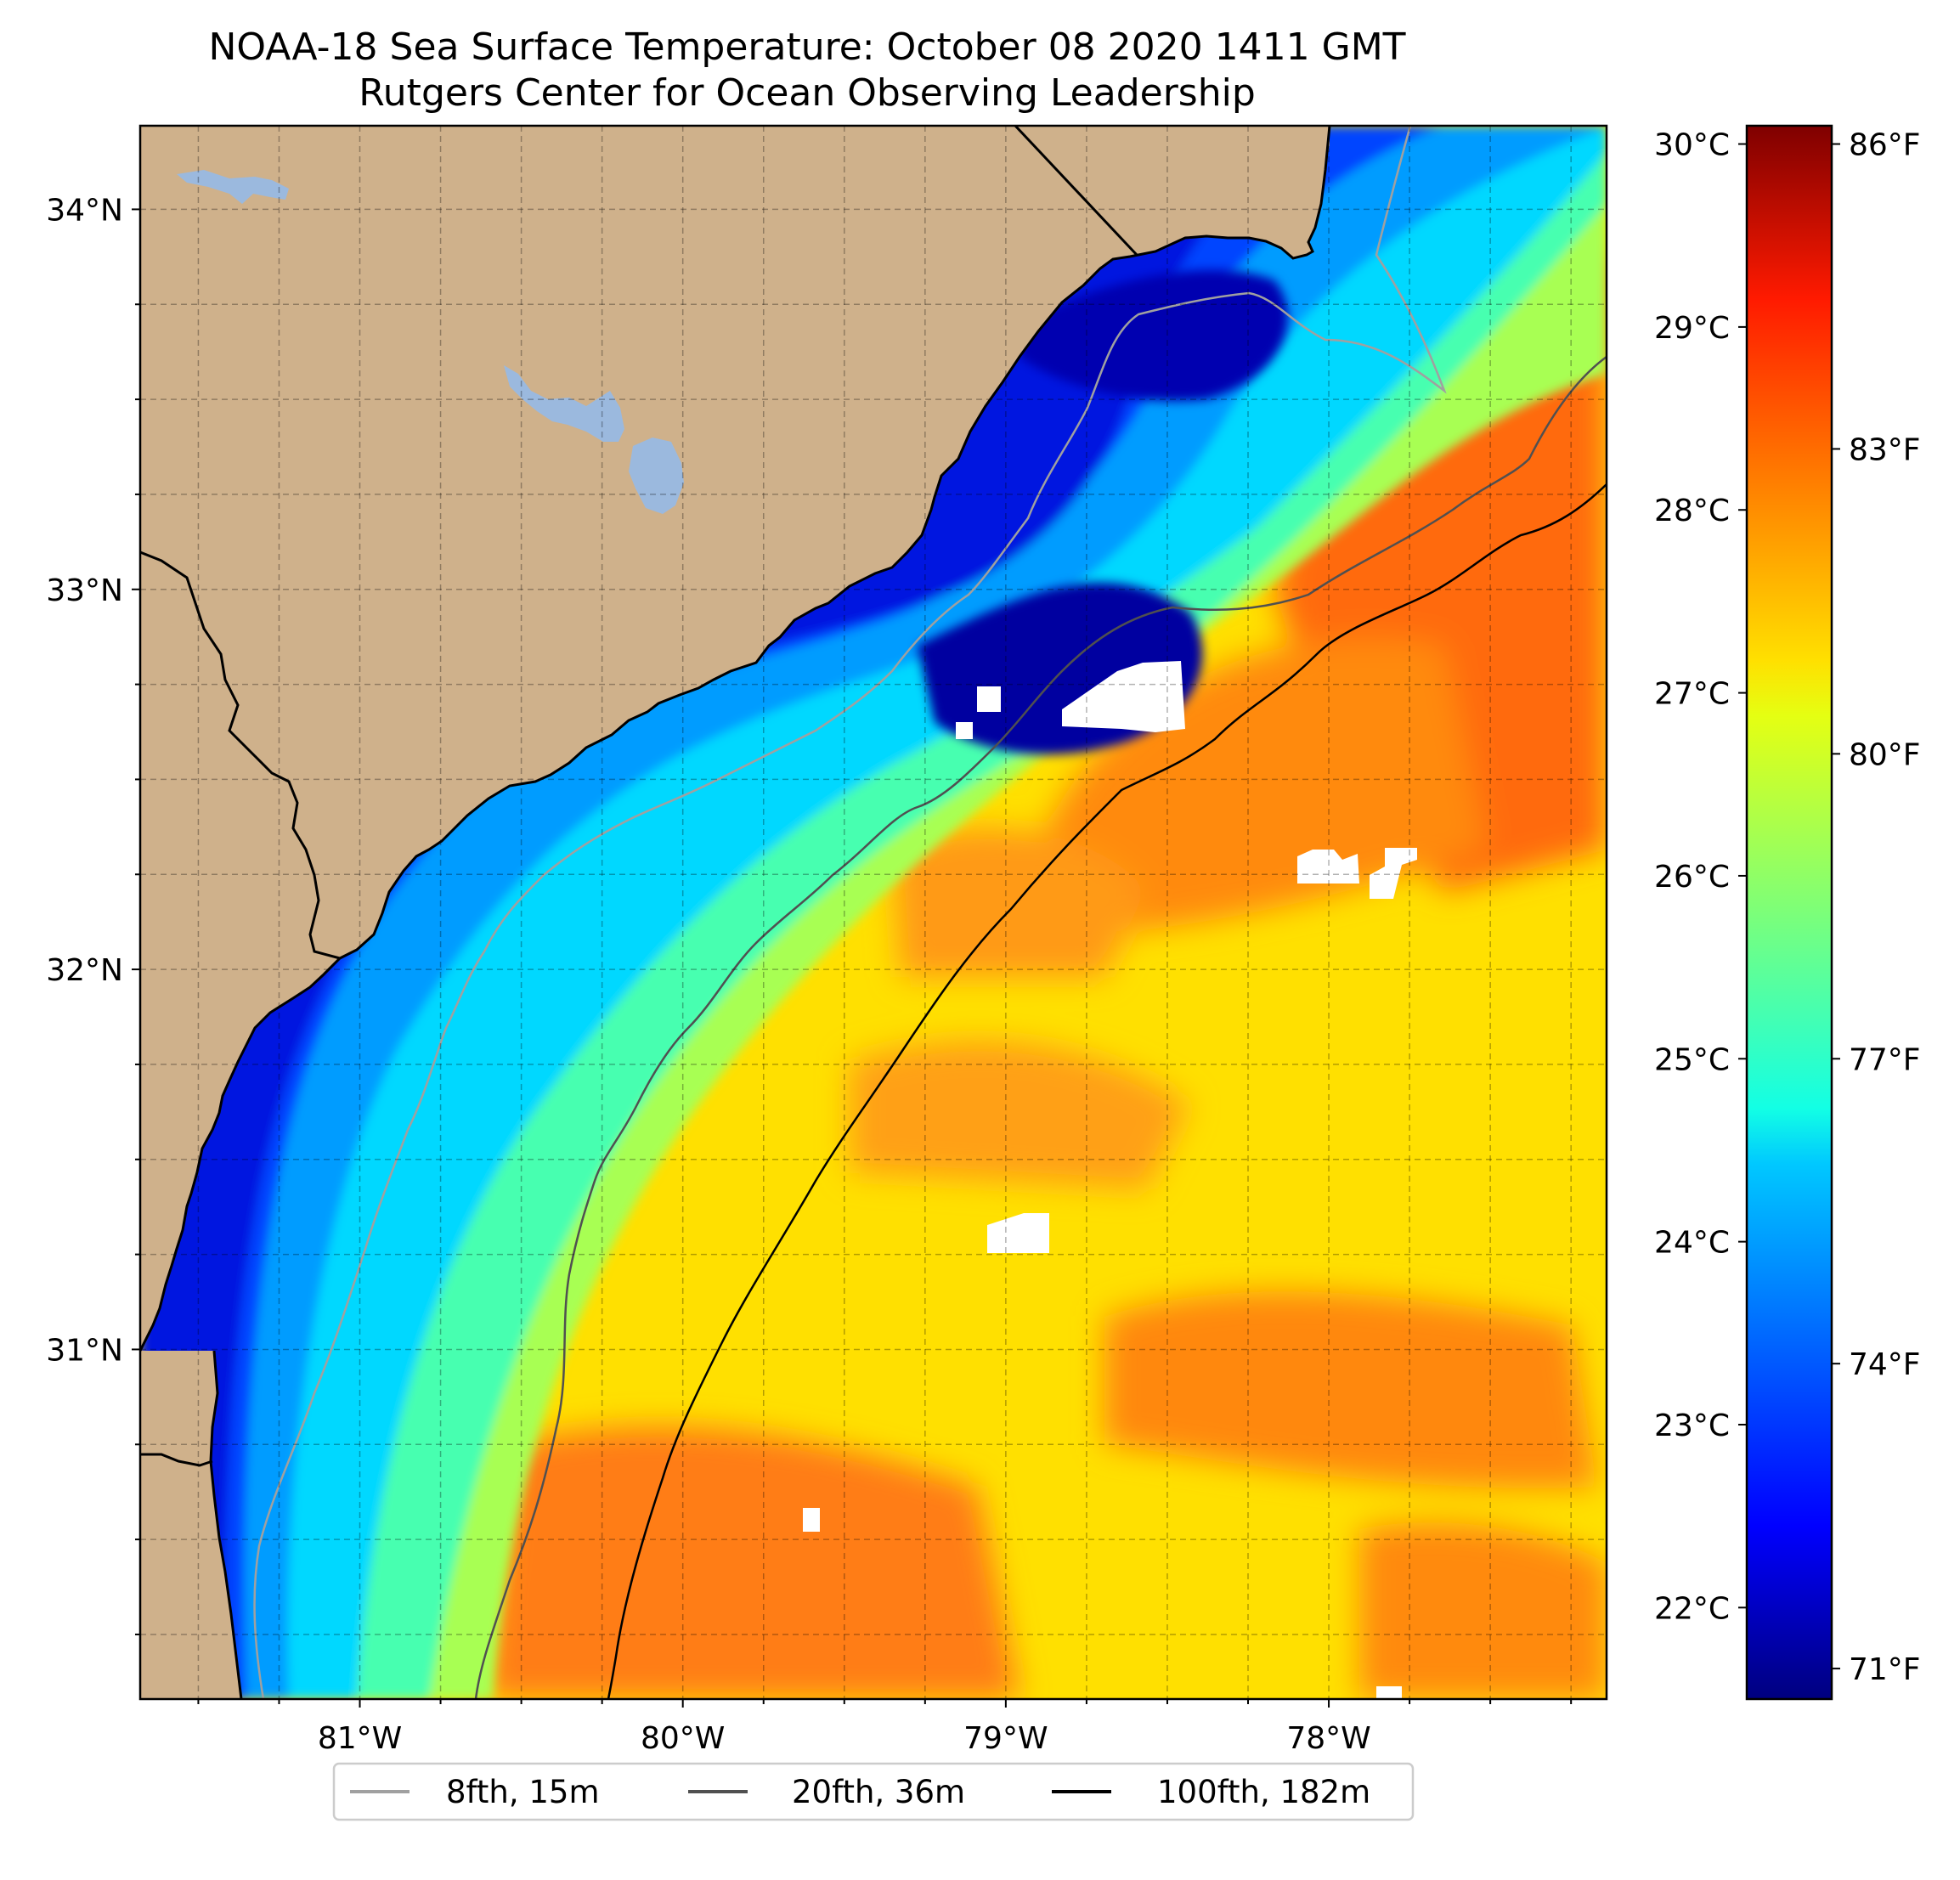 The width and height of the screenshot is (1960, 1880). Describe the element at coordinates (1692, 511) in the screenshot. I see `colorbar-celsius-label: 28°C` at that location.